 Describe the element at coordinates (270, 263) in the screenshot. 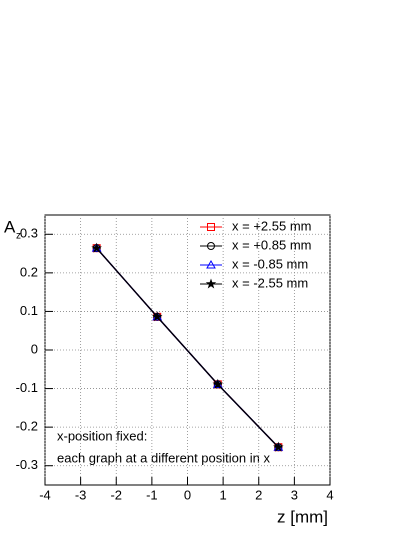

I see `legend-label: x = -0.85 mm` at that location.